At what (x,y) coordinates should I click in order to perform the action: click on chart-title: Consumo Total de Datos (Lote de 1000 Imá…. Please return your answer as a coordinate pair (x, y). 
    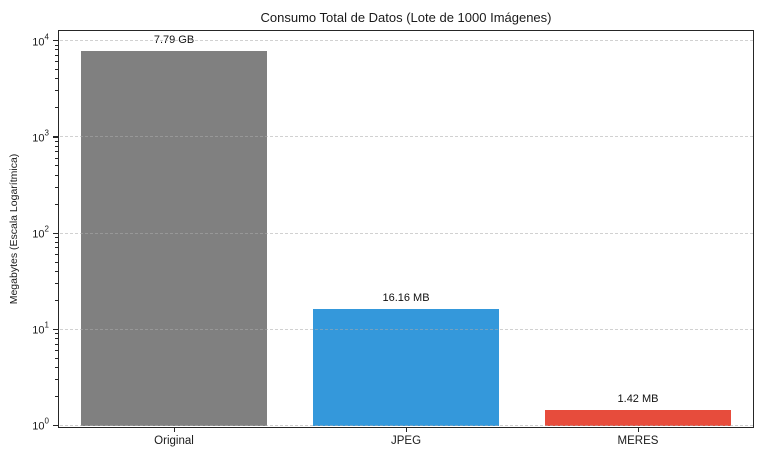
    Looking at the image, I should click on (406, 17).